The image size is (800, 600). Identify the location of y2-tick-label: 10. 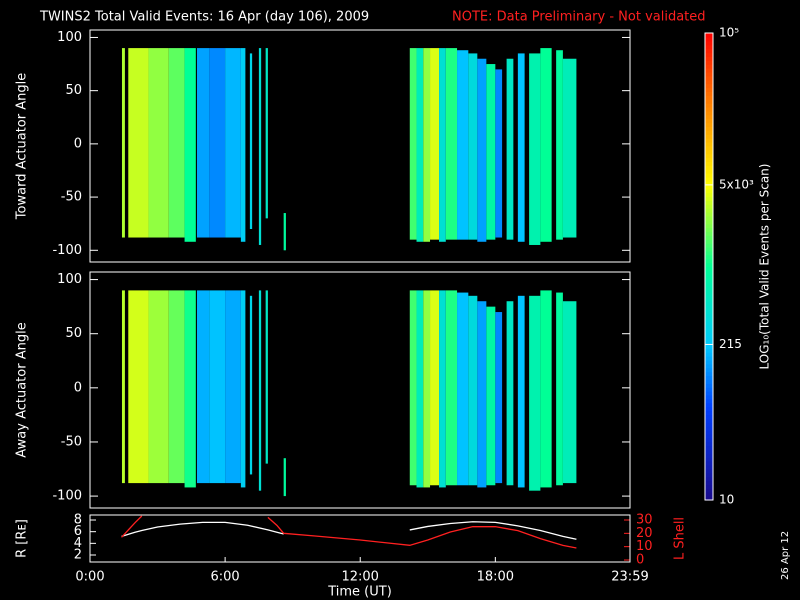
(644, 546).